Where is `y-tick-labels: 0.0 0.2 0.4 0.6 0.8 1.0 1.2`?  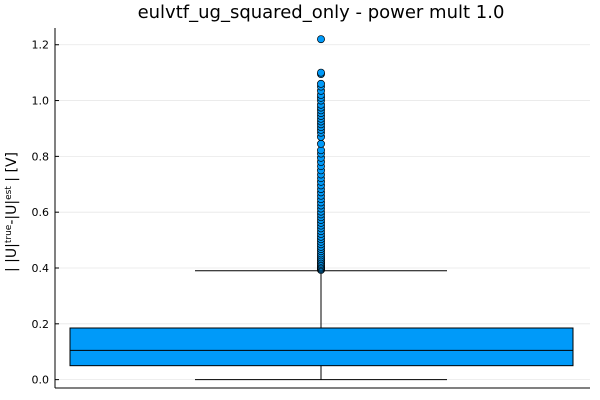
y-tick-labels: 0.0 0.2 0.4 0.6 0.8 1.0 1.2 is located at coordinates (41, 213).